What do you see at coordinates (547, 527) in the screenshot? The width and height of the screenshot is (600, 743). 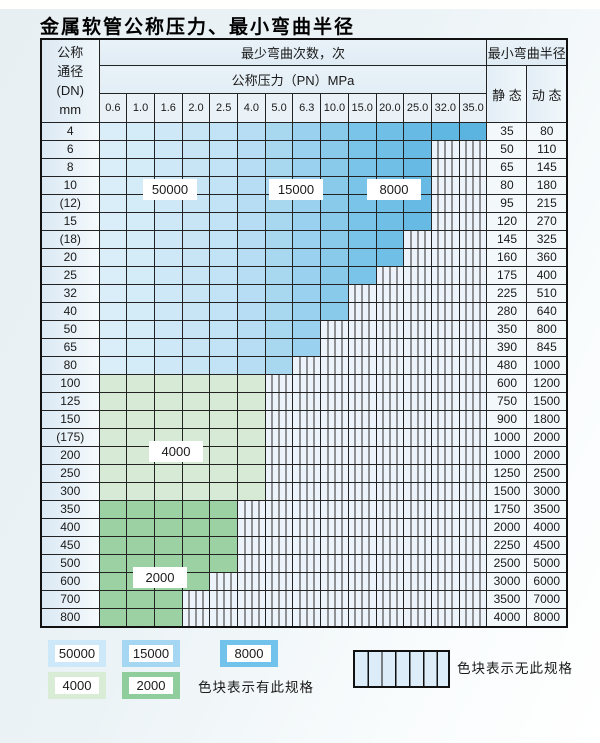 I see `dynamic-value: 4000` at bounding box center [547, 527].